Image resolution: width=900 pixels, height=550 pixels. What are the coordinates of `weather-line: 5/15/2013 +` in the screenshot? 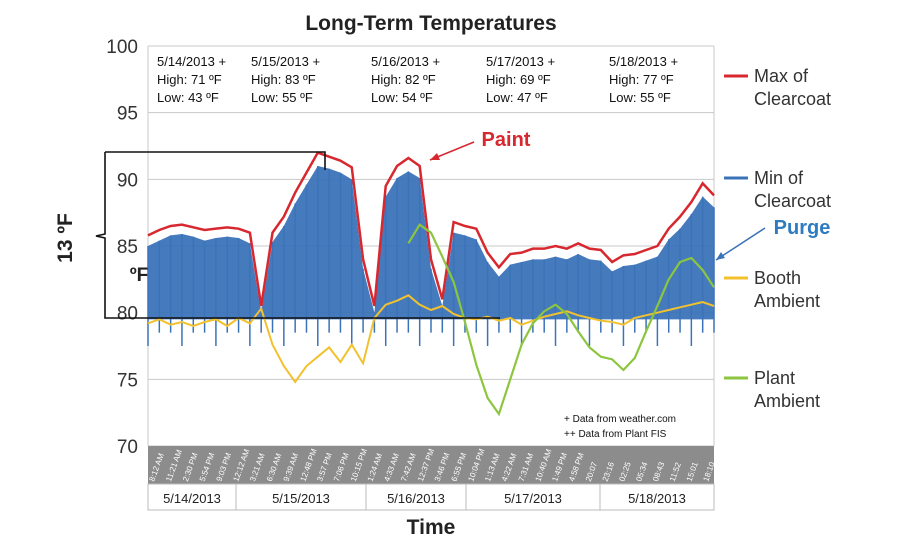 It's located at (285, 61).